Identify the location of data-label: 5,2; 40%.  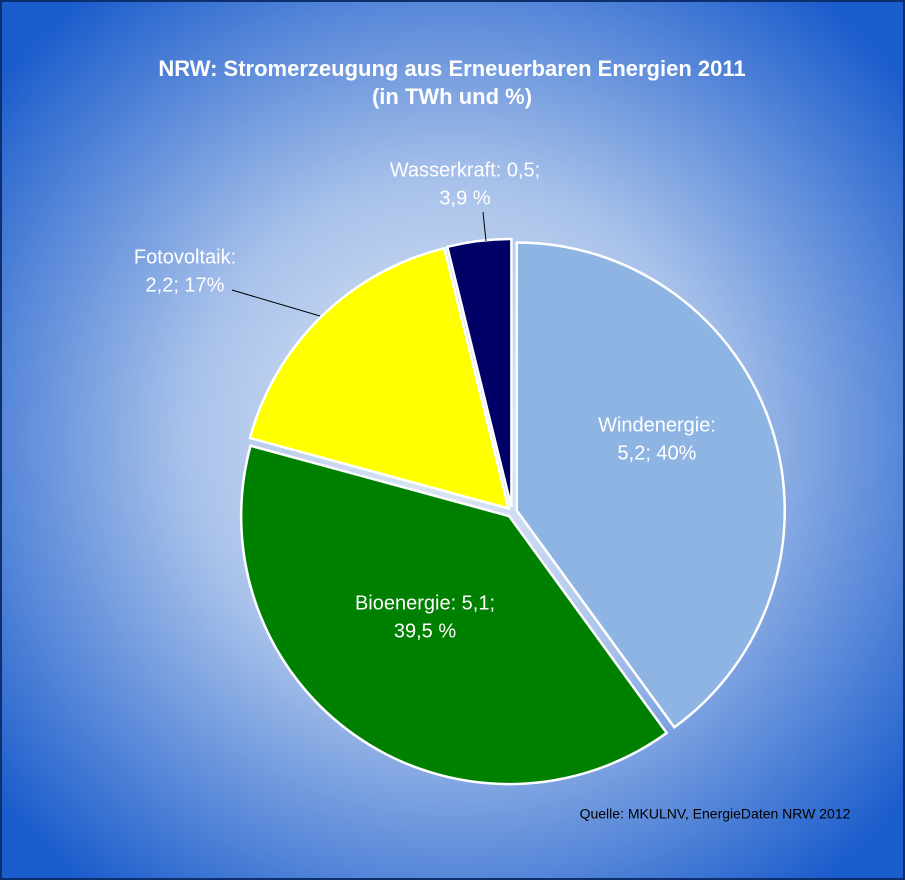
(657, 453).